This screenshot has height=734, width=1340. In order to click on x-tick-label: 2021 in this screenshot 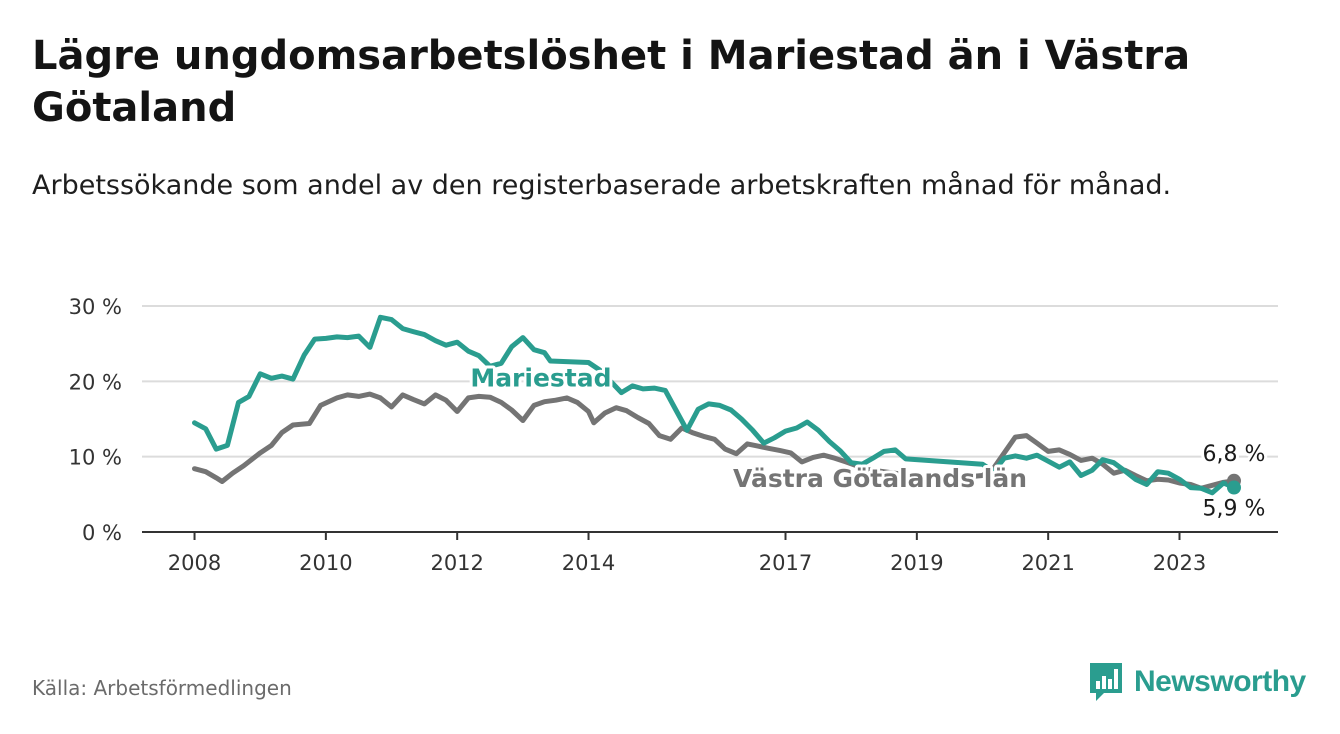, I will do `click(1047, 563)`.